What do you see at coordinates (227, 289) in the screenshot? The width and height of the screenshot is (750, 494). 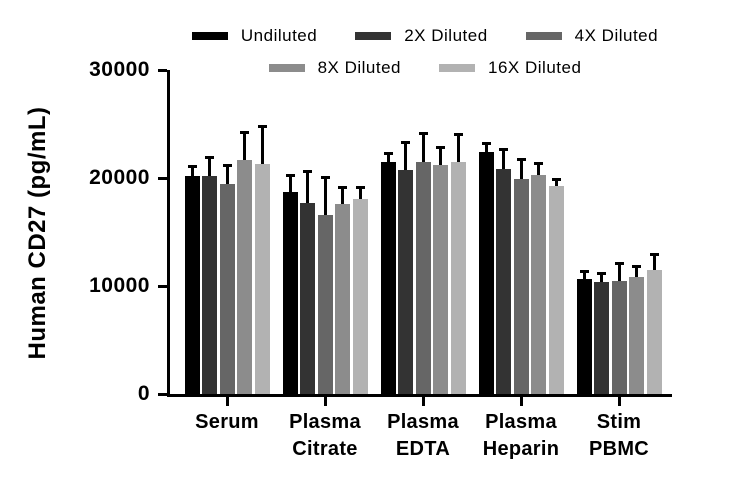 I see `bar-4x-diluted-serum` at bounding box center [227, 289].